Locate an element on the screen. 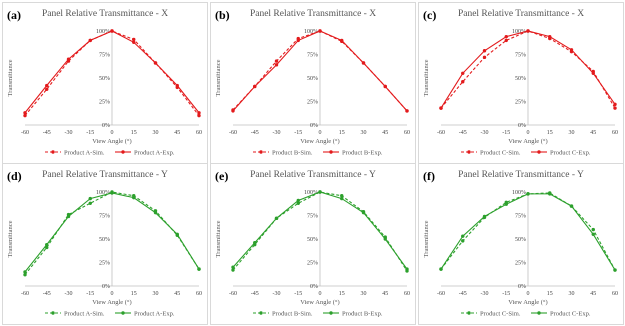 The width and height of the screenshot is (625, 326). x-tick-label: -30 is located at coordinates (485, 294).